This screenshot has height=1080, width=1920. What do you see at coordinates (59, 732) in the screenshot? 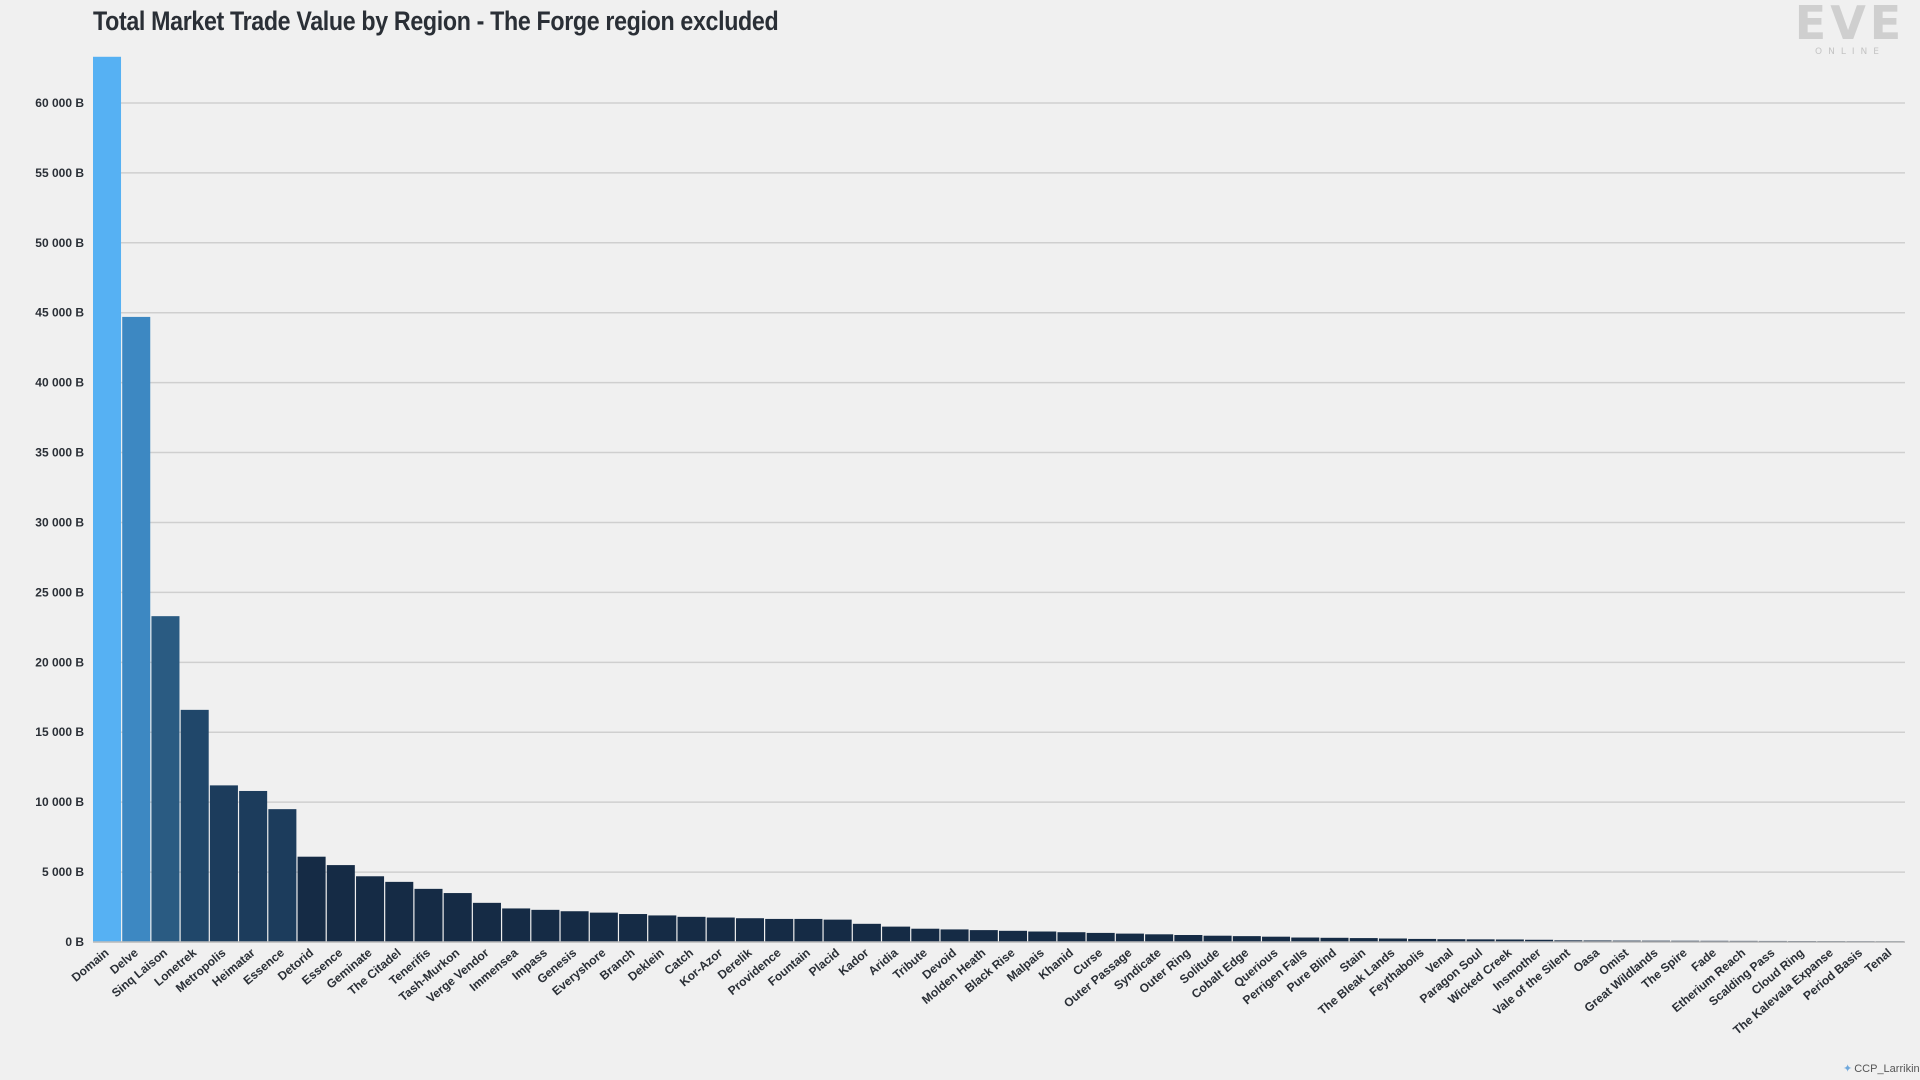
I see `y-tick-label: 15 000 B` at bounding box center [59, 732].